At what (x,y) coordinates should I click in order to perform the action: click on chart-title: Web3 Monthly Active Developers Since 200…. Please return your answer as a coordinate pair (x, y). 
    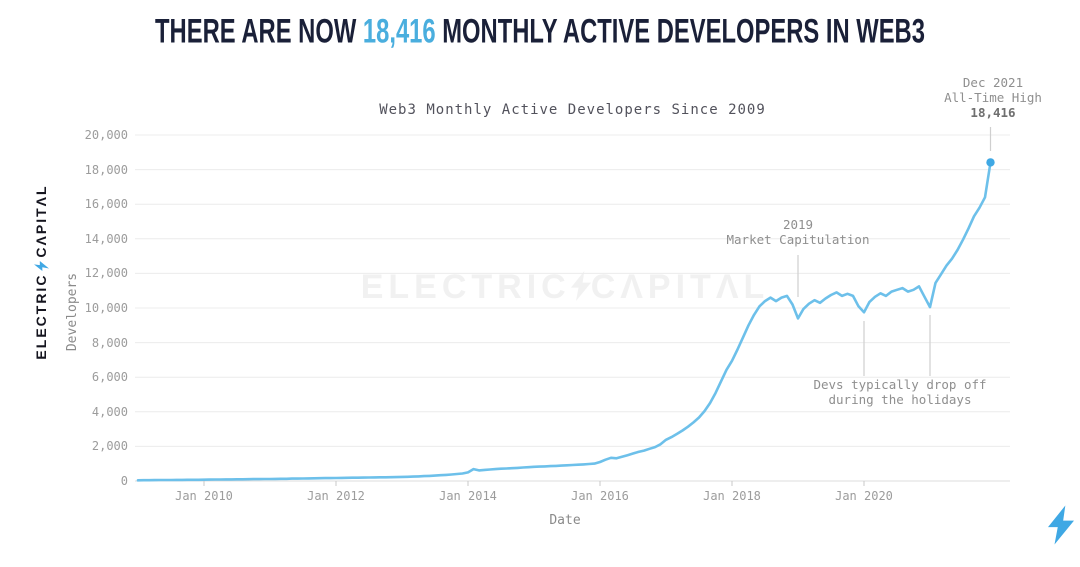
    Looking at the image, I should click on (572, 110).